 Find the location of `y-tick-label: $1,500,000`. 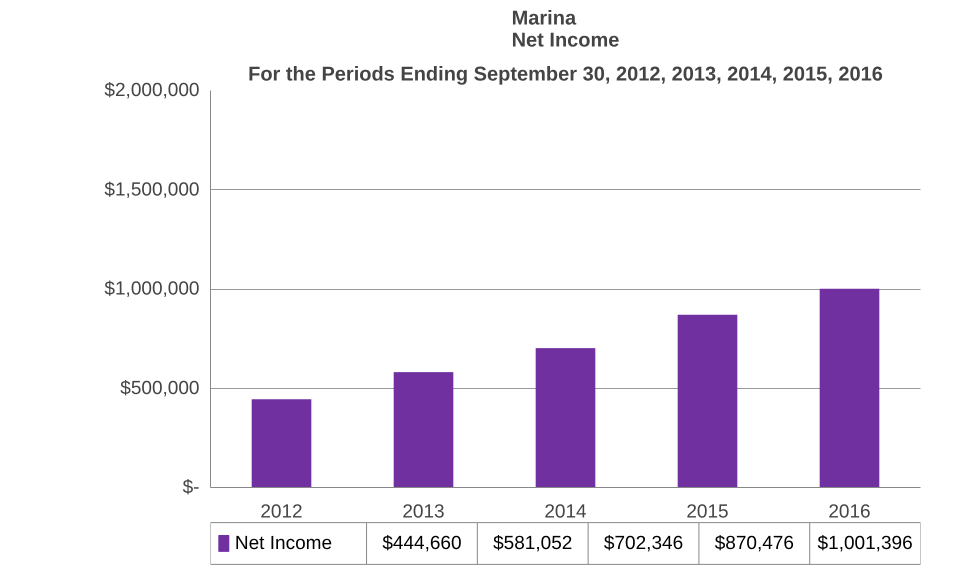

y-tick-label: $1,500,000 is located at coordinates (152, 189).